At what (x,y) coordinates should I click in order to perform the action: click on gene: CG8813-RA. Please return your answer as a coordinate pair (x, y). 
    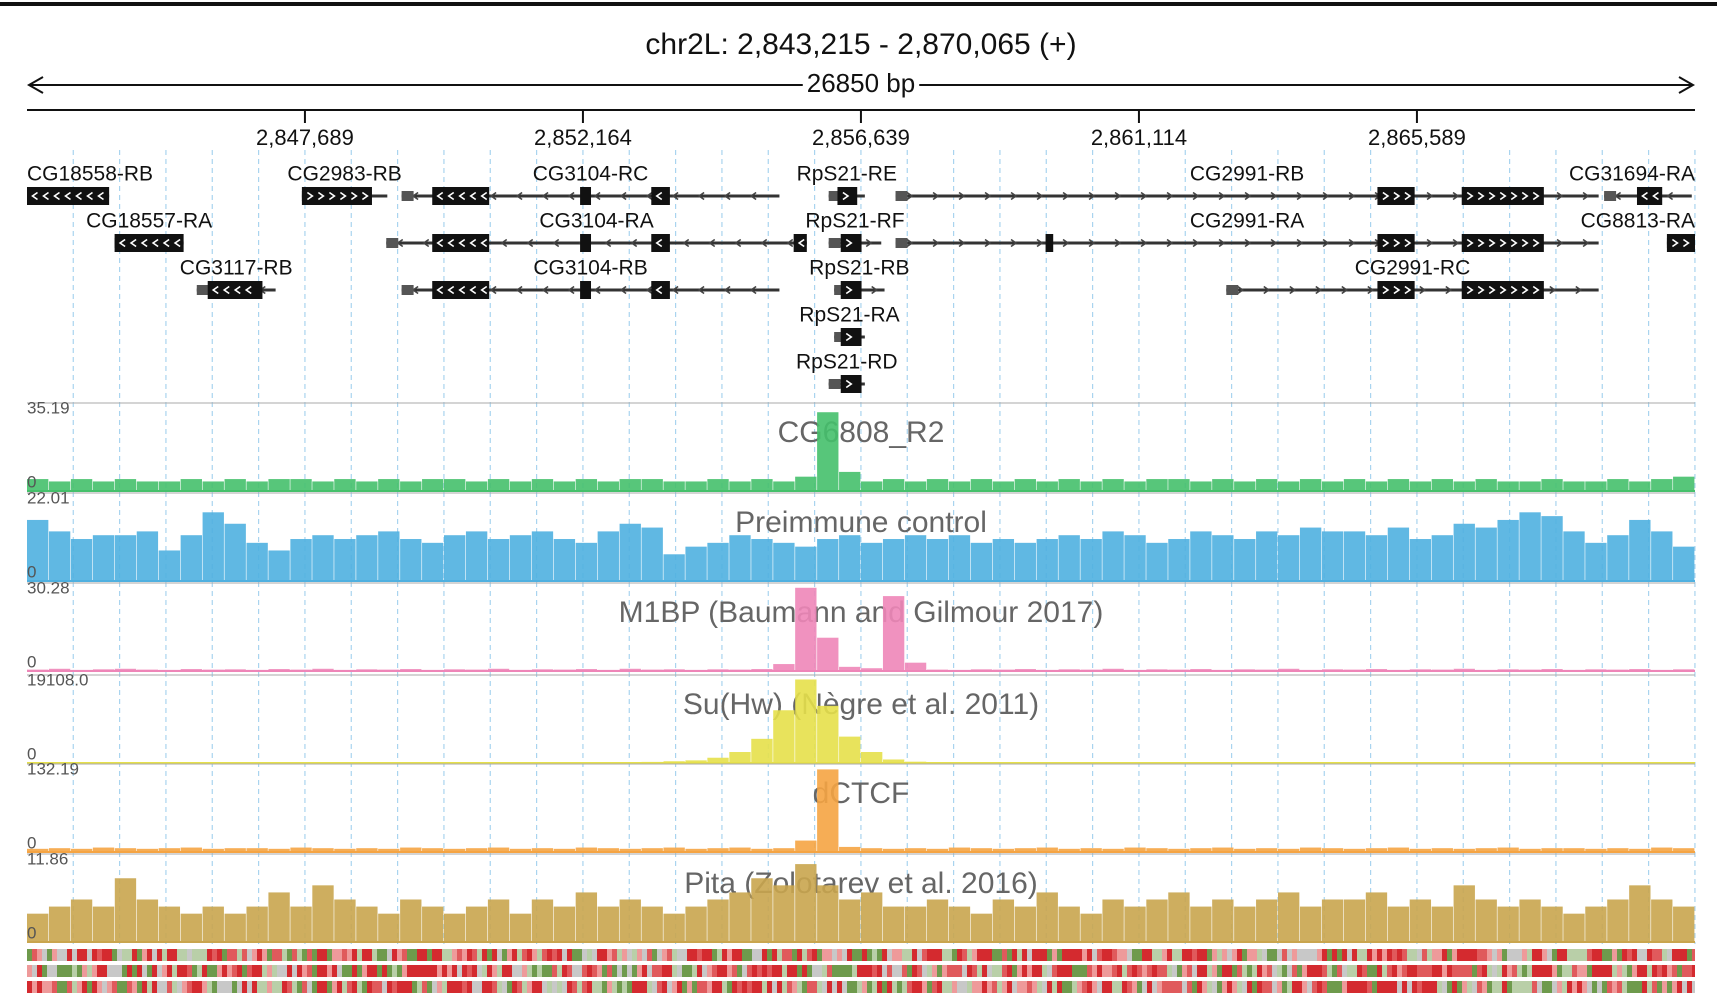
    Looking at the image, I should click on (1638, 231).